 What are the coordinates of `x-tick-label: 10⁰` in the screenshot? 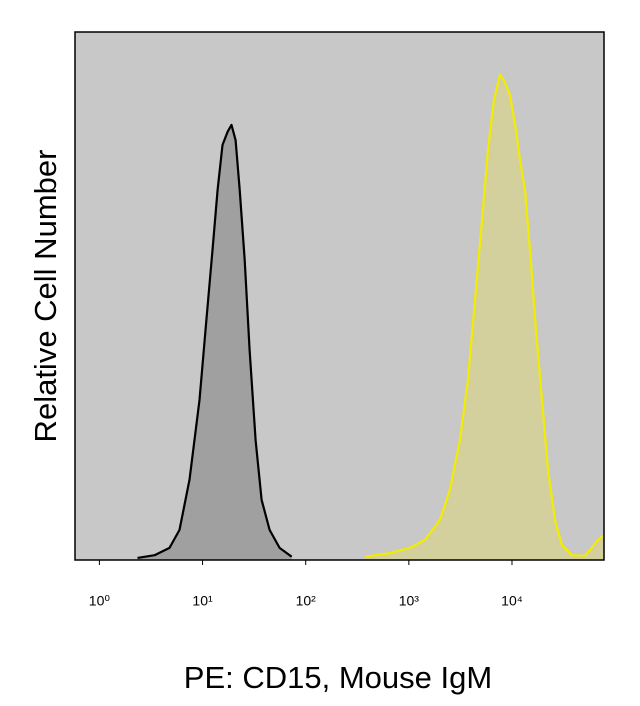 It's located at (100, 601).